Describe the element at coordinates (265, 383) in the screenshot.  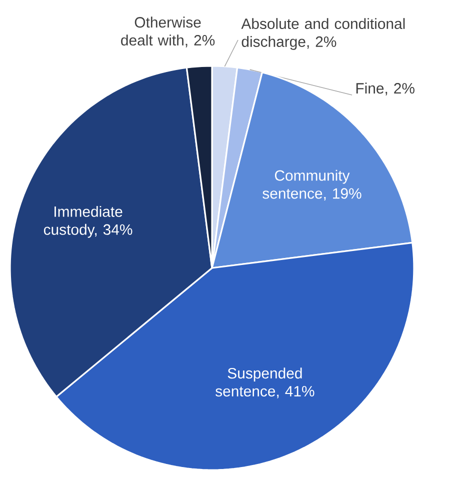
I see `slice-label: Suspended sentence, 41%` at that location.